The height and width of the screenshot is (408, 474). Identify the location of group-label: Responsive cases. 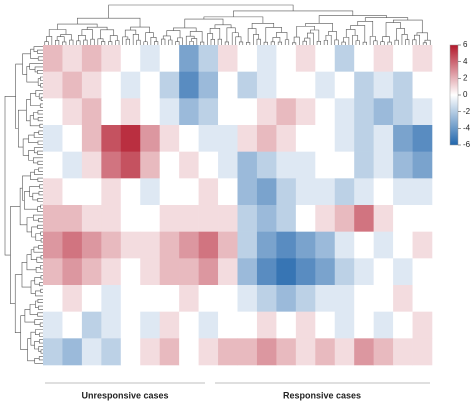
(322, 395).